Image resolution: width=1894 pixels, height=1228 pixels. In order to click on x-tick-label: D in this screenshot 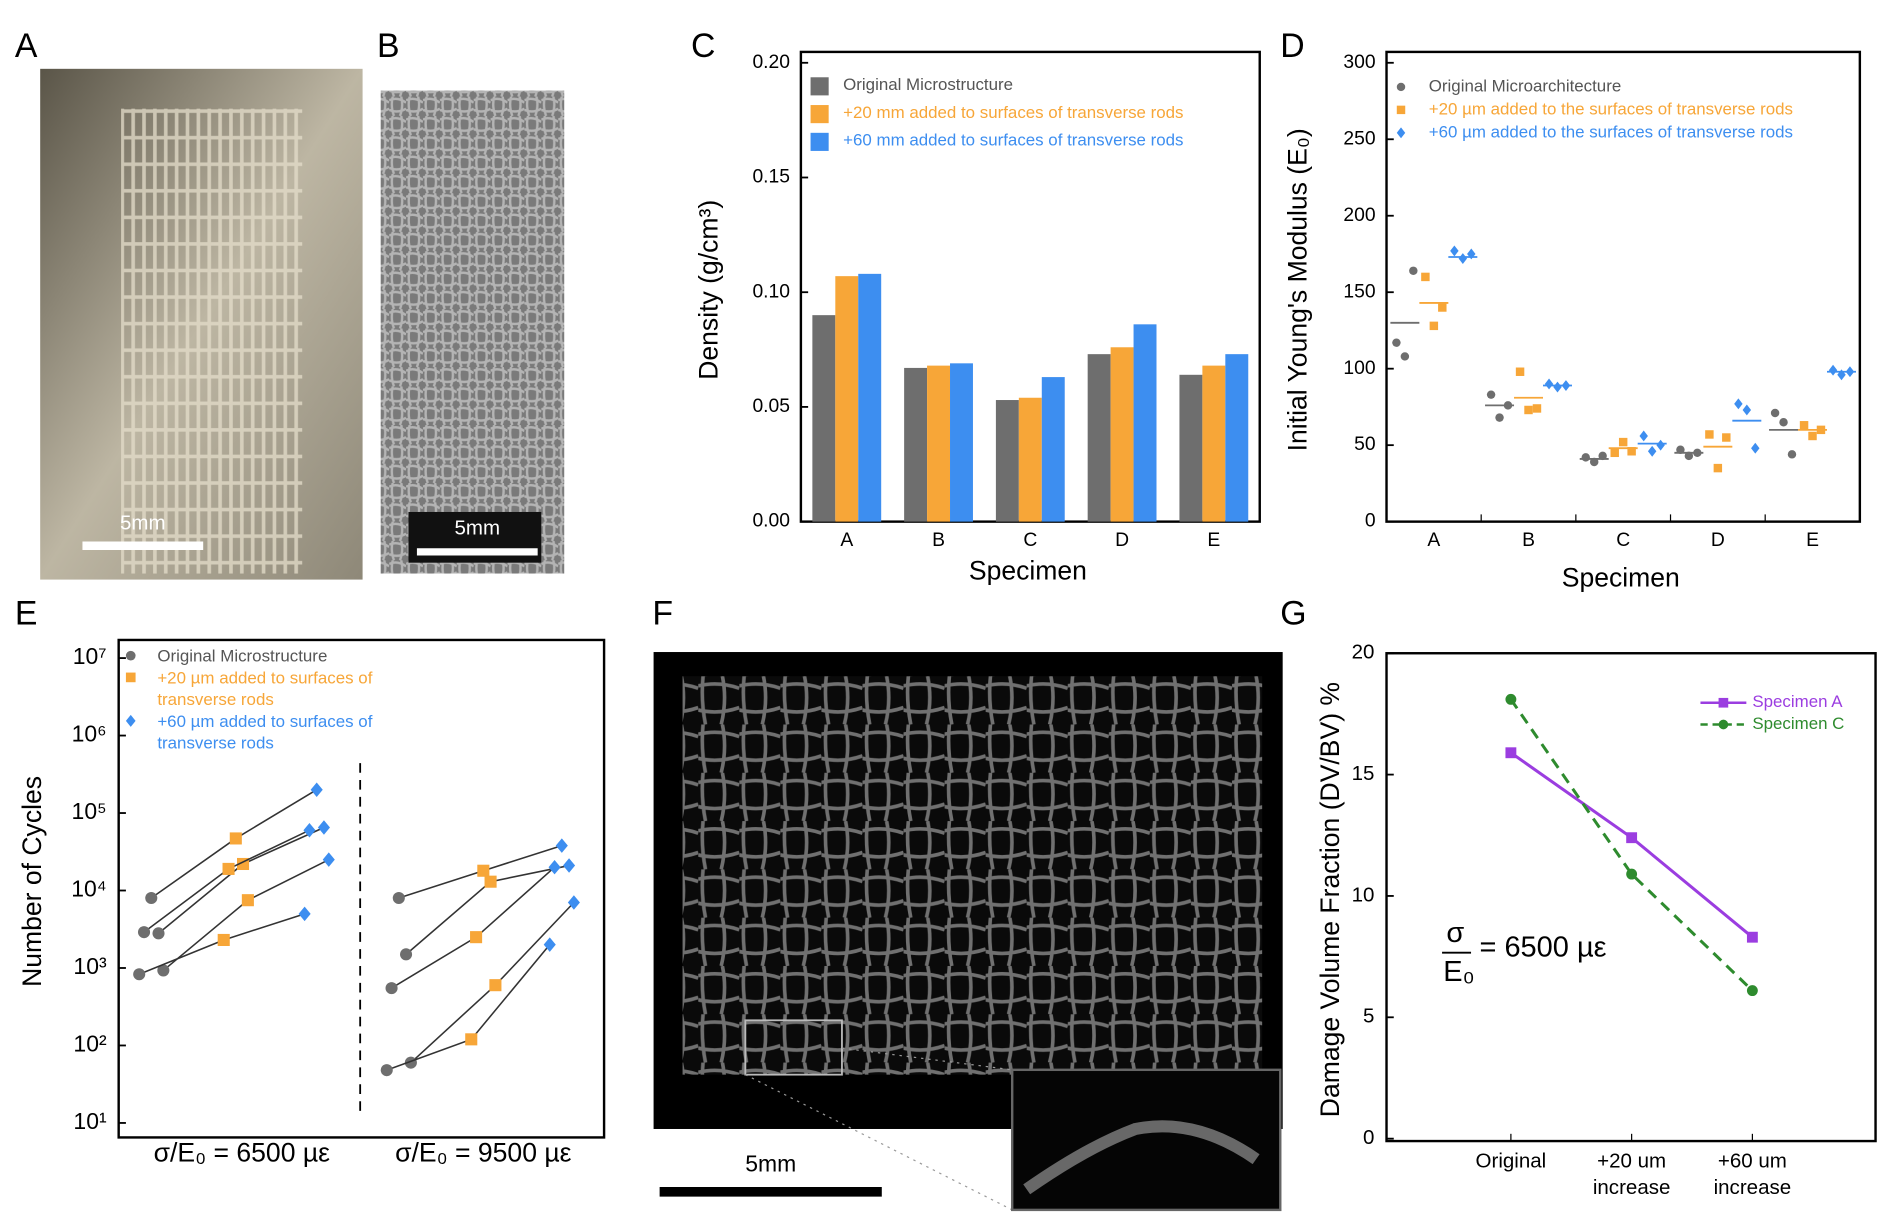, I will do `click(1718, 540)`.